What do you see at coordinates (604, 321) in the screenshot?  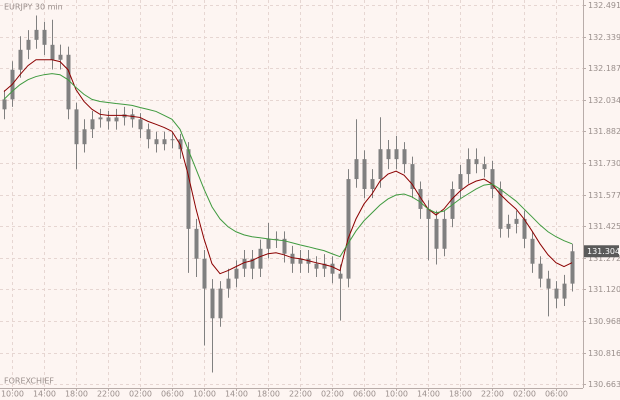 I see `y-tick-label: 130.968` at bounding box center [604, 321].